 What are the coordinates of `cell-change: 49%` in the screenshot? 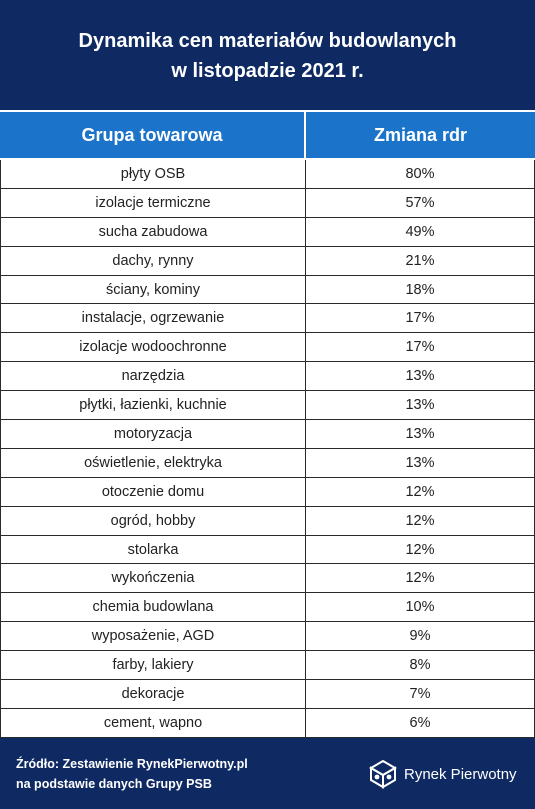 It's located at (420, 231).